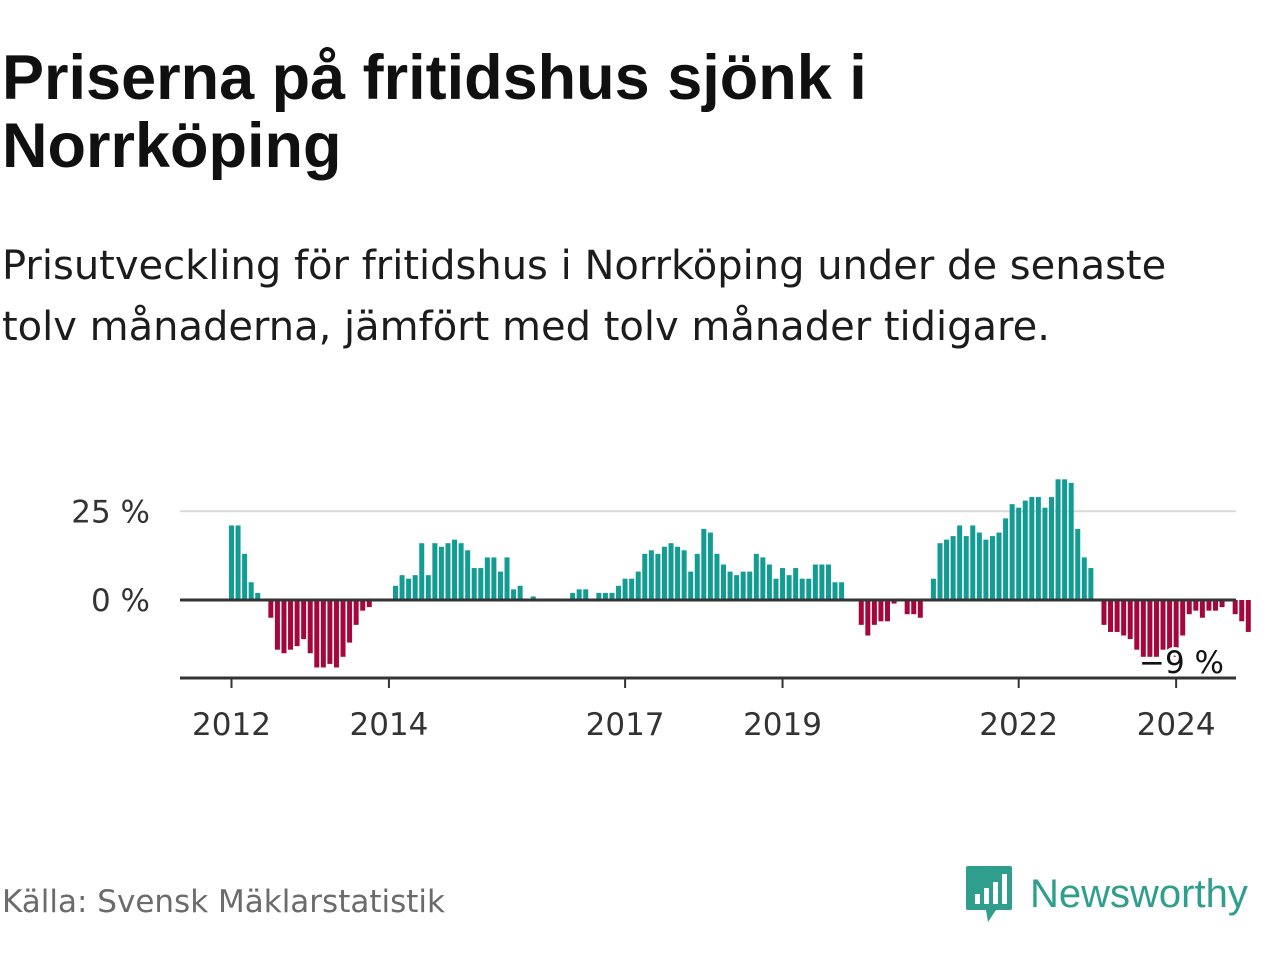 The image size is (1280, 960). I want to click on last-value-annotation: −9 %, so click(1181, 663).